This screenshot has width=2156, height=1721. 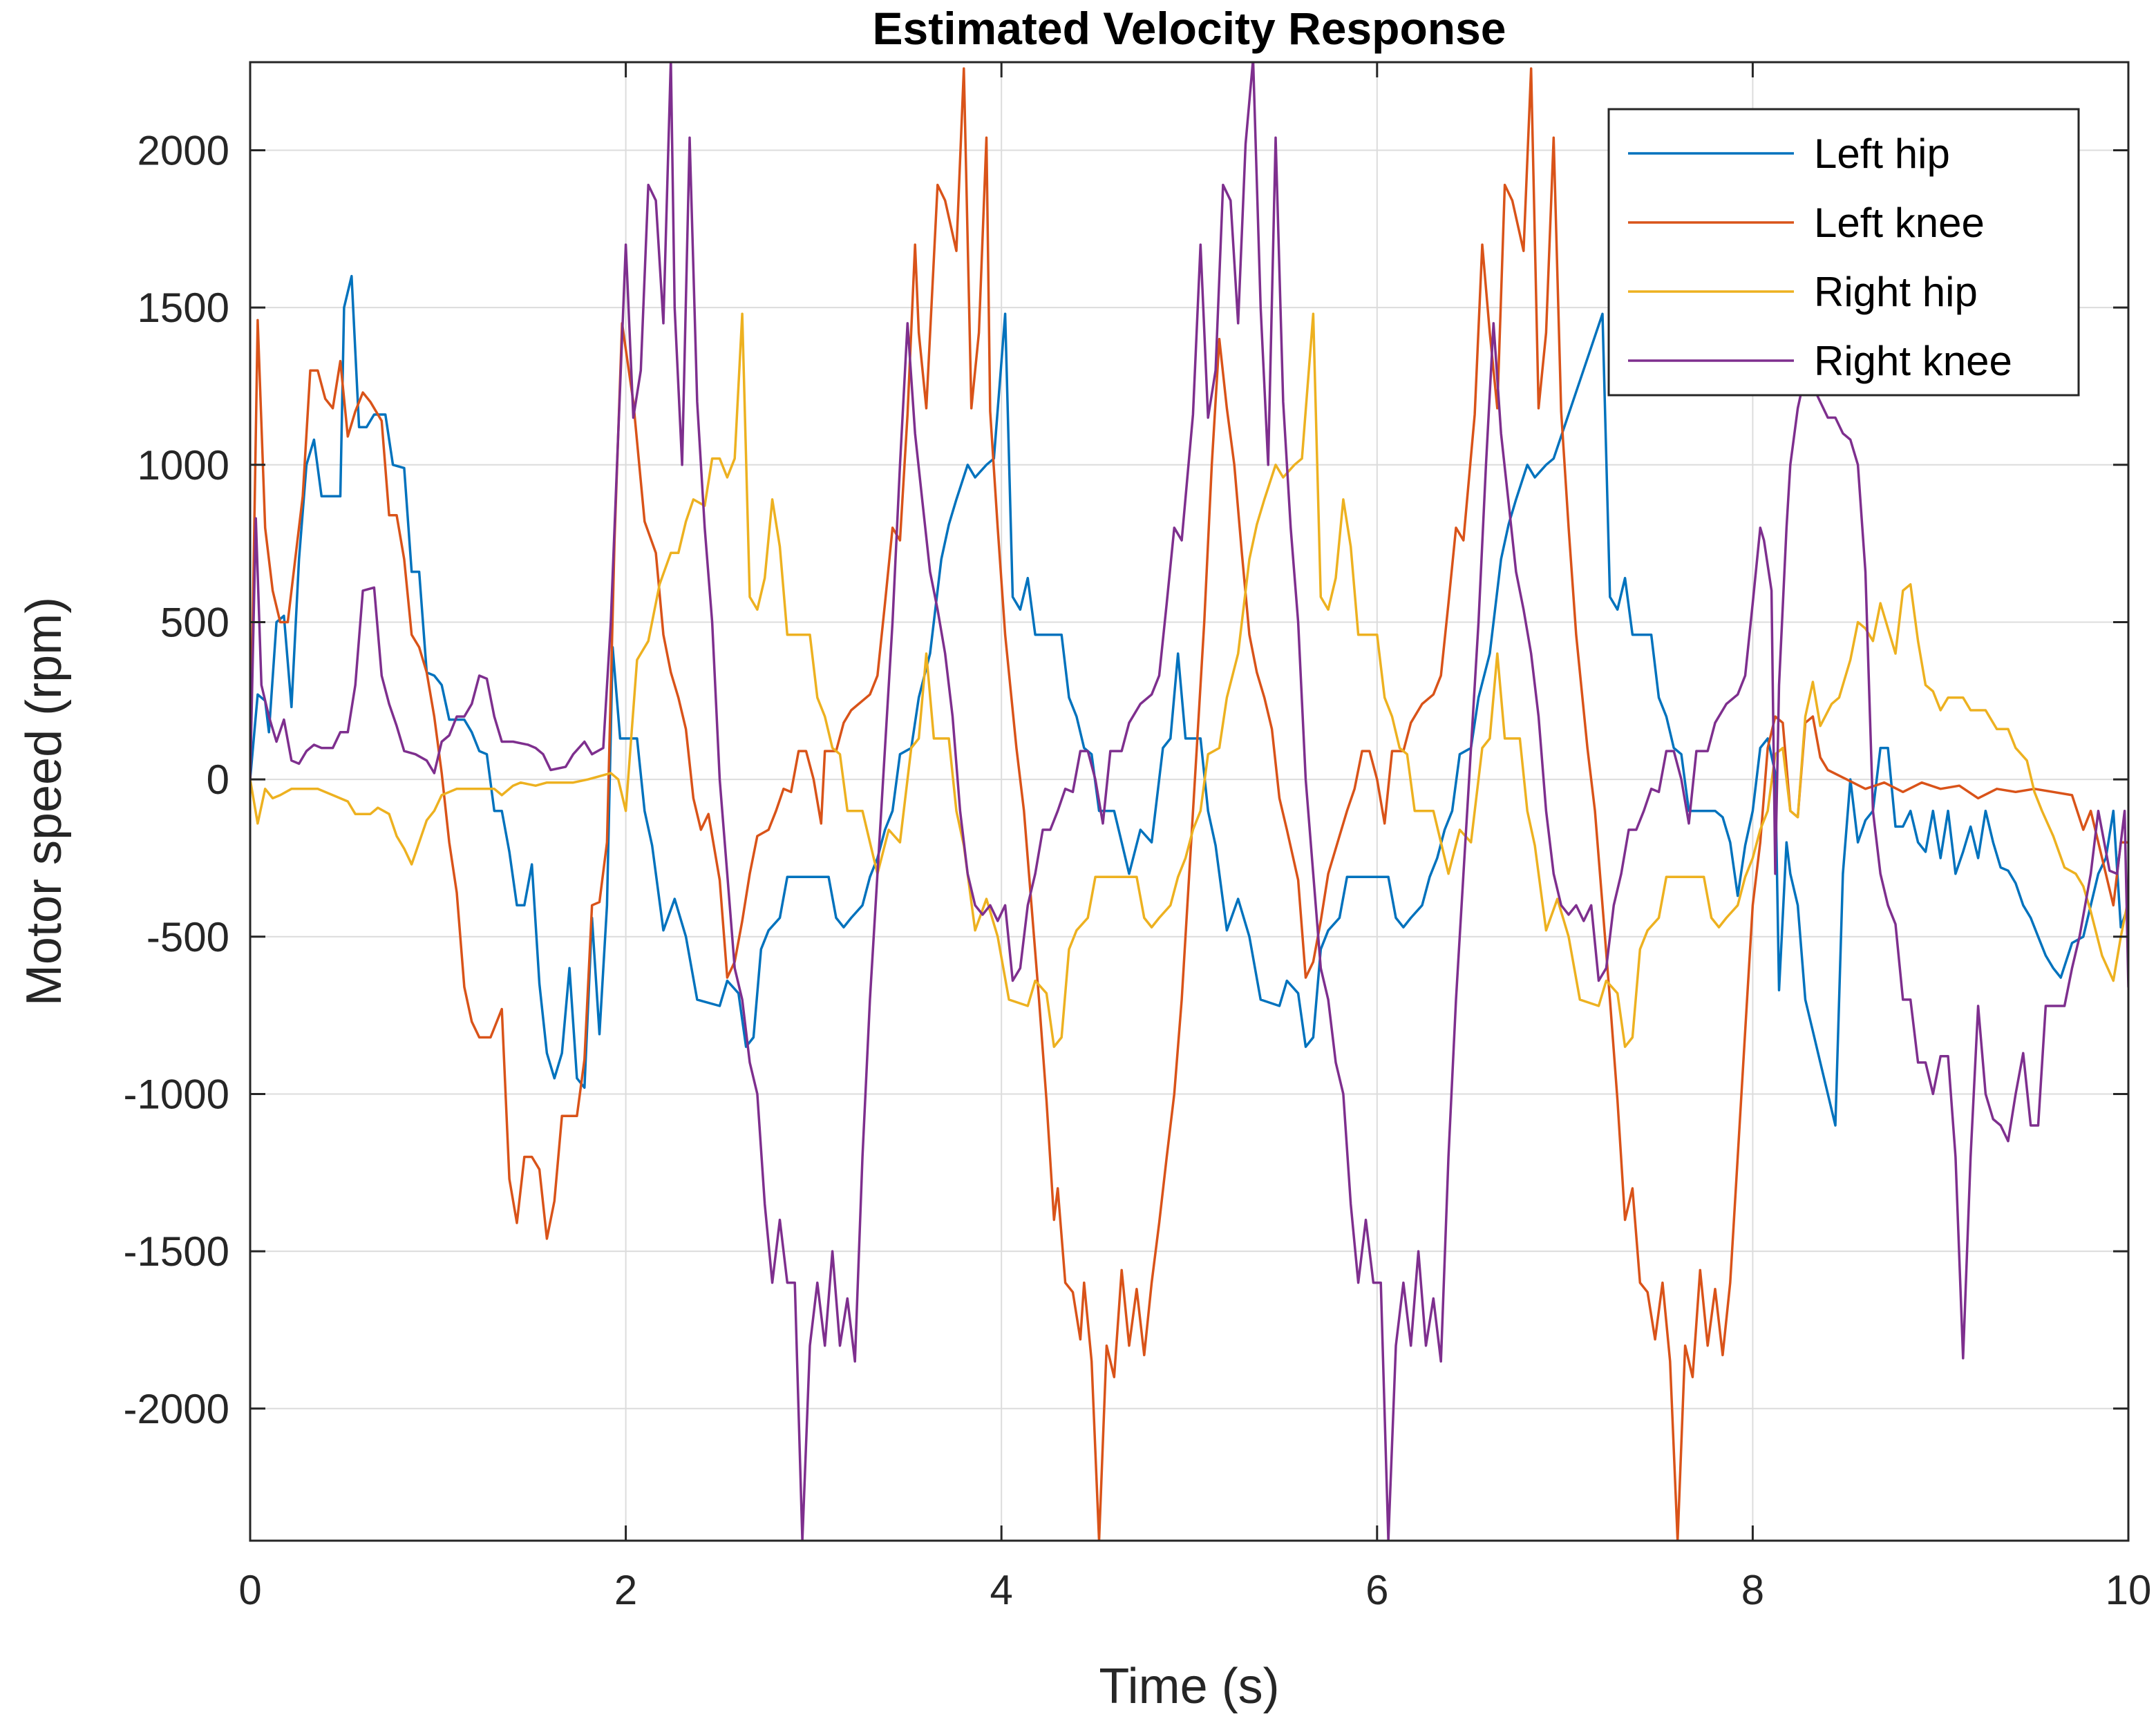 I want to click on legend-label: Left hip, so click(x=1882, y=154).